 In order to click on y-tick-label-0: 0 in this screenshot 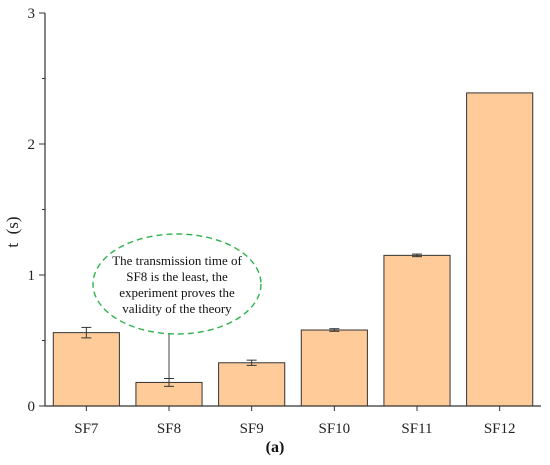, I will do `click(32, 407)`.